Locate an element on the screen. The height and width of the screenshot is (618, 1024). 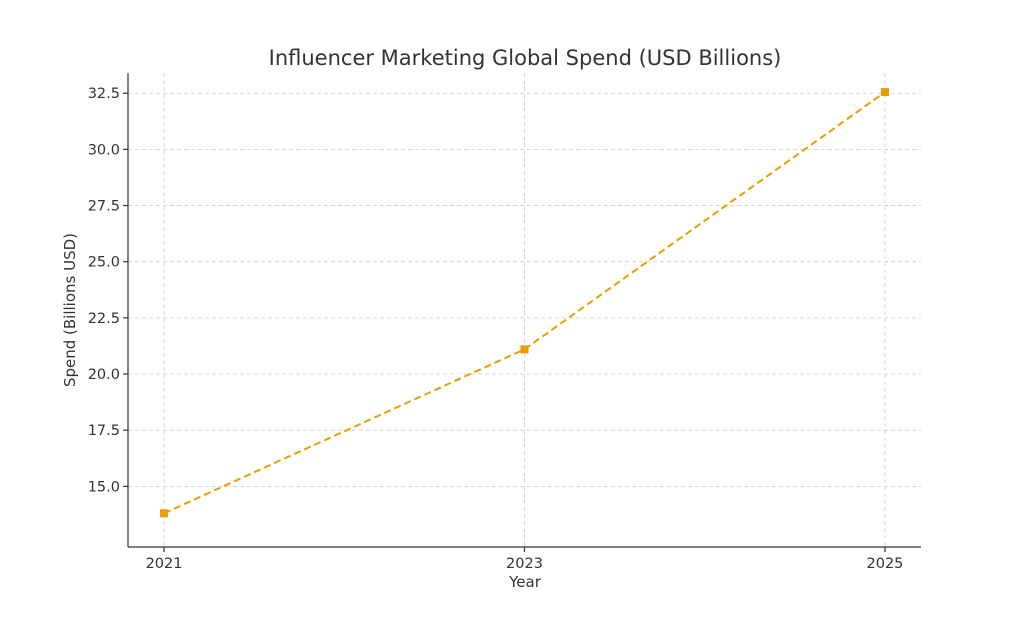
y-axis-label: Spend (Billions USD) is located at coordinates (70, 310).